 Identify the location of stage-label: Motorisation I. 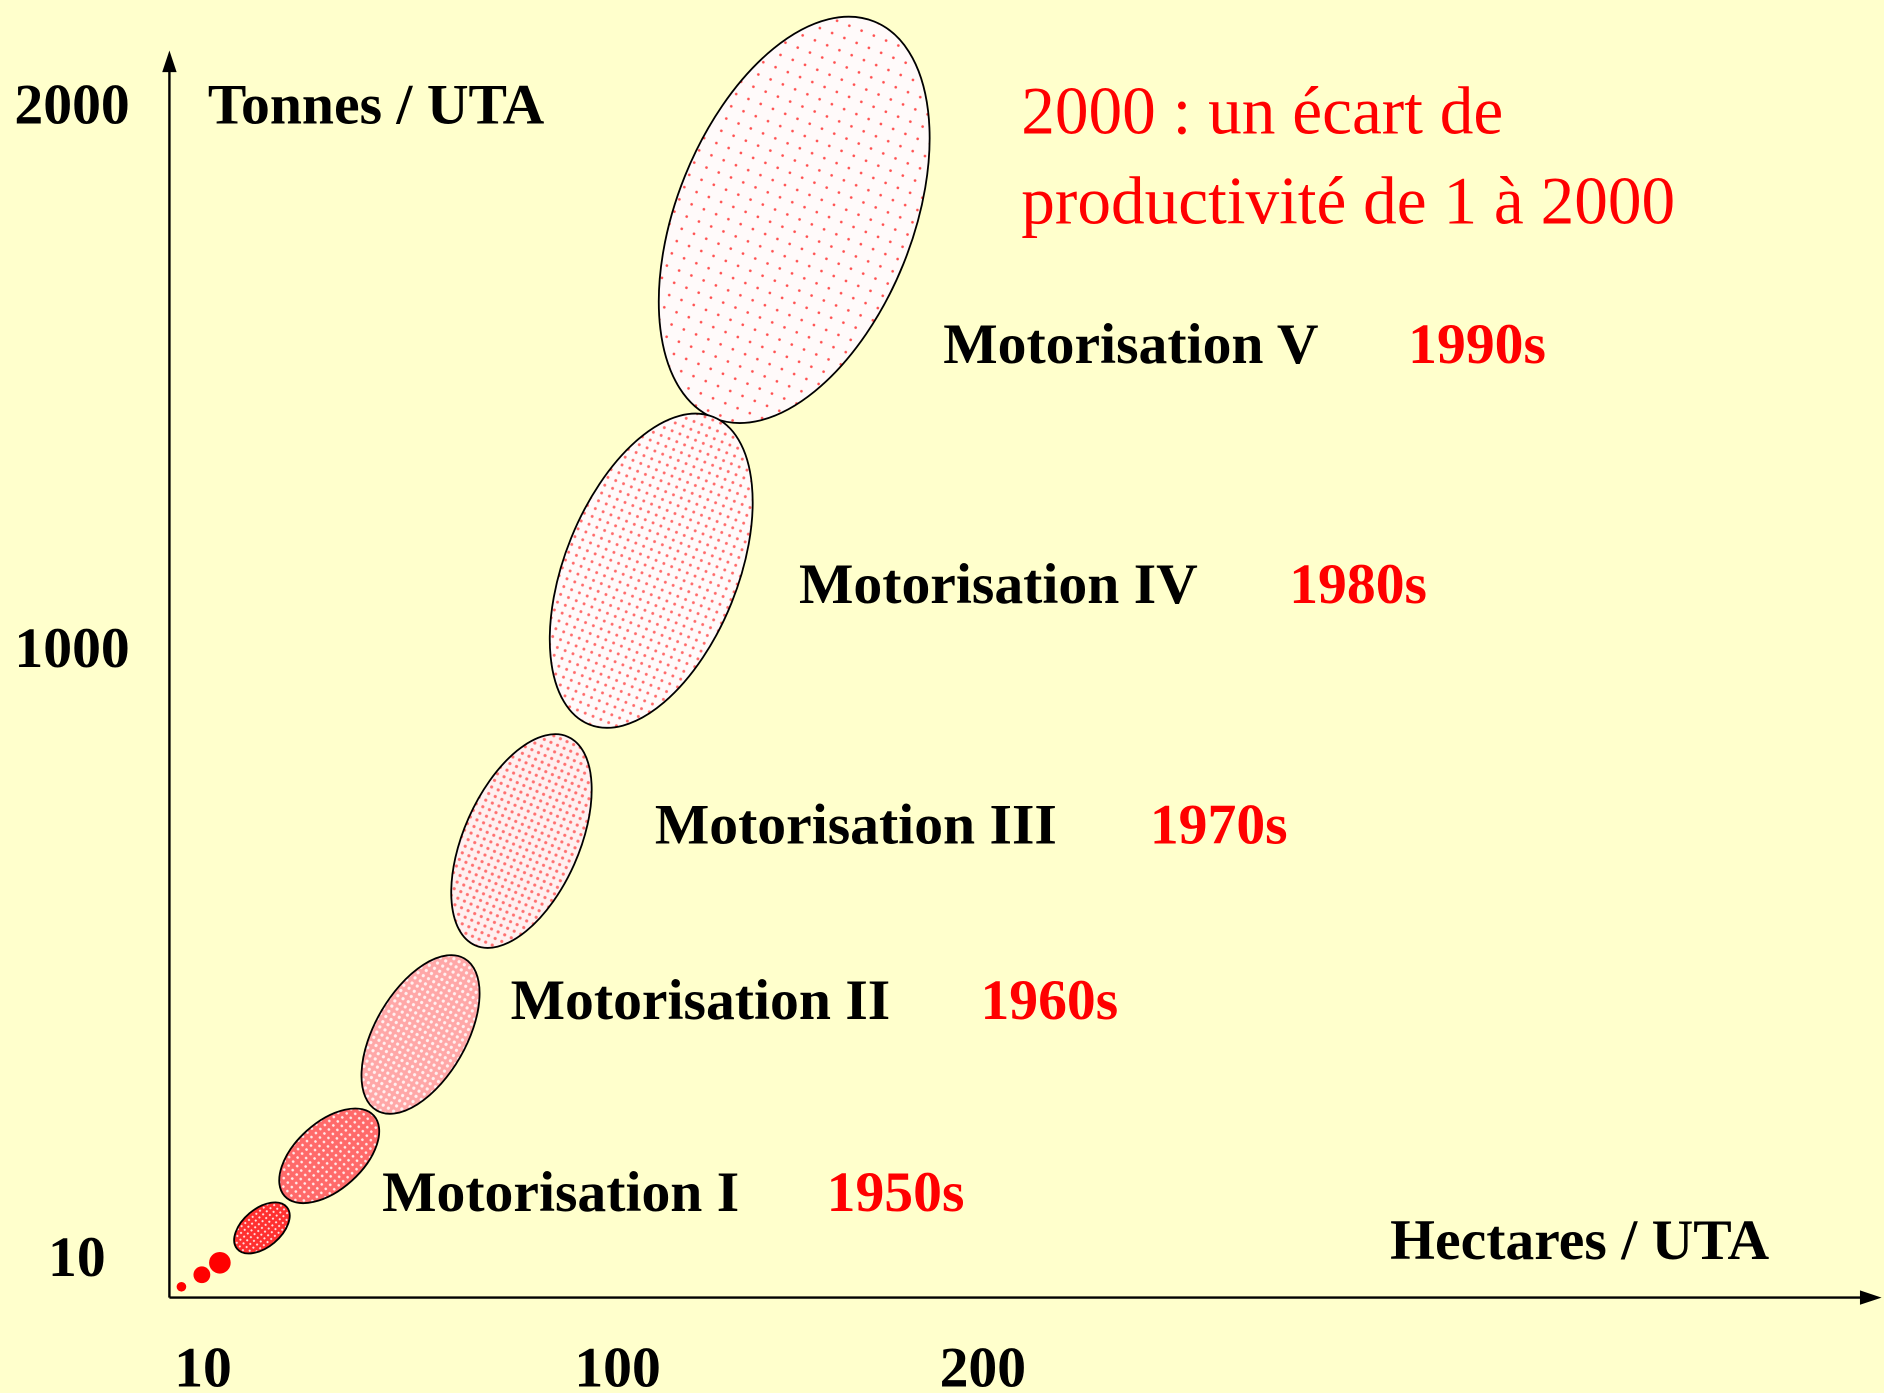
(560, 1192).